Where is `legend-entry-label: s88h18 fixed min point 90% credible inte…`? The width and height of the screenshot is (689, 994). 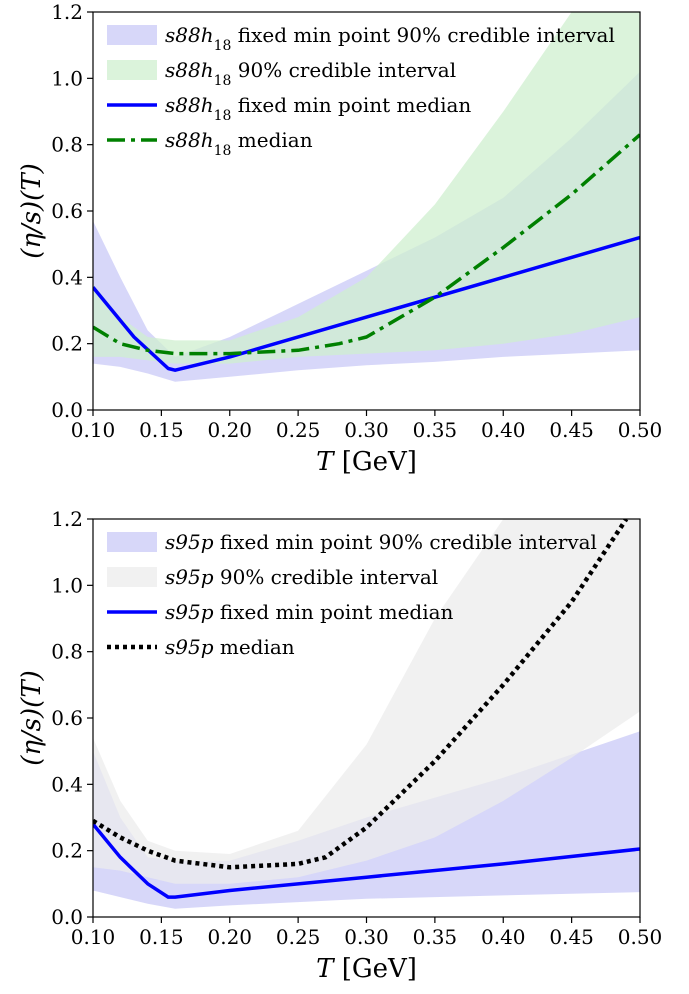 legend-entry-label: s88h18 fixed min point 90% credible inte… is located at coordinates (390, 38).